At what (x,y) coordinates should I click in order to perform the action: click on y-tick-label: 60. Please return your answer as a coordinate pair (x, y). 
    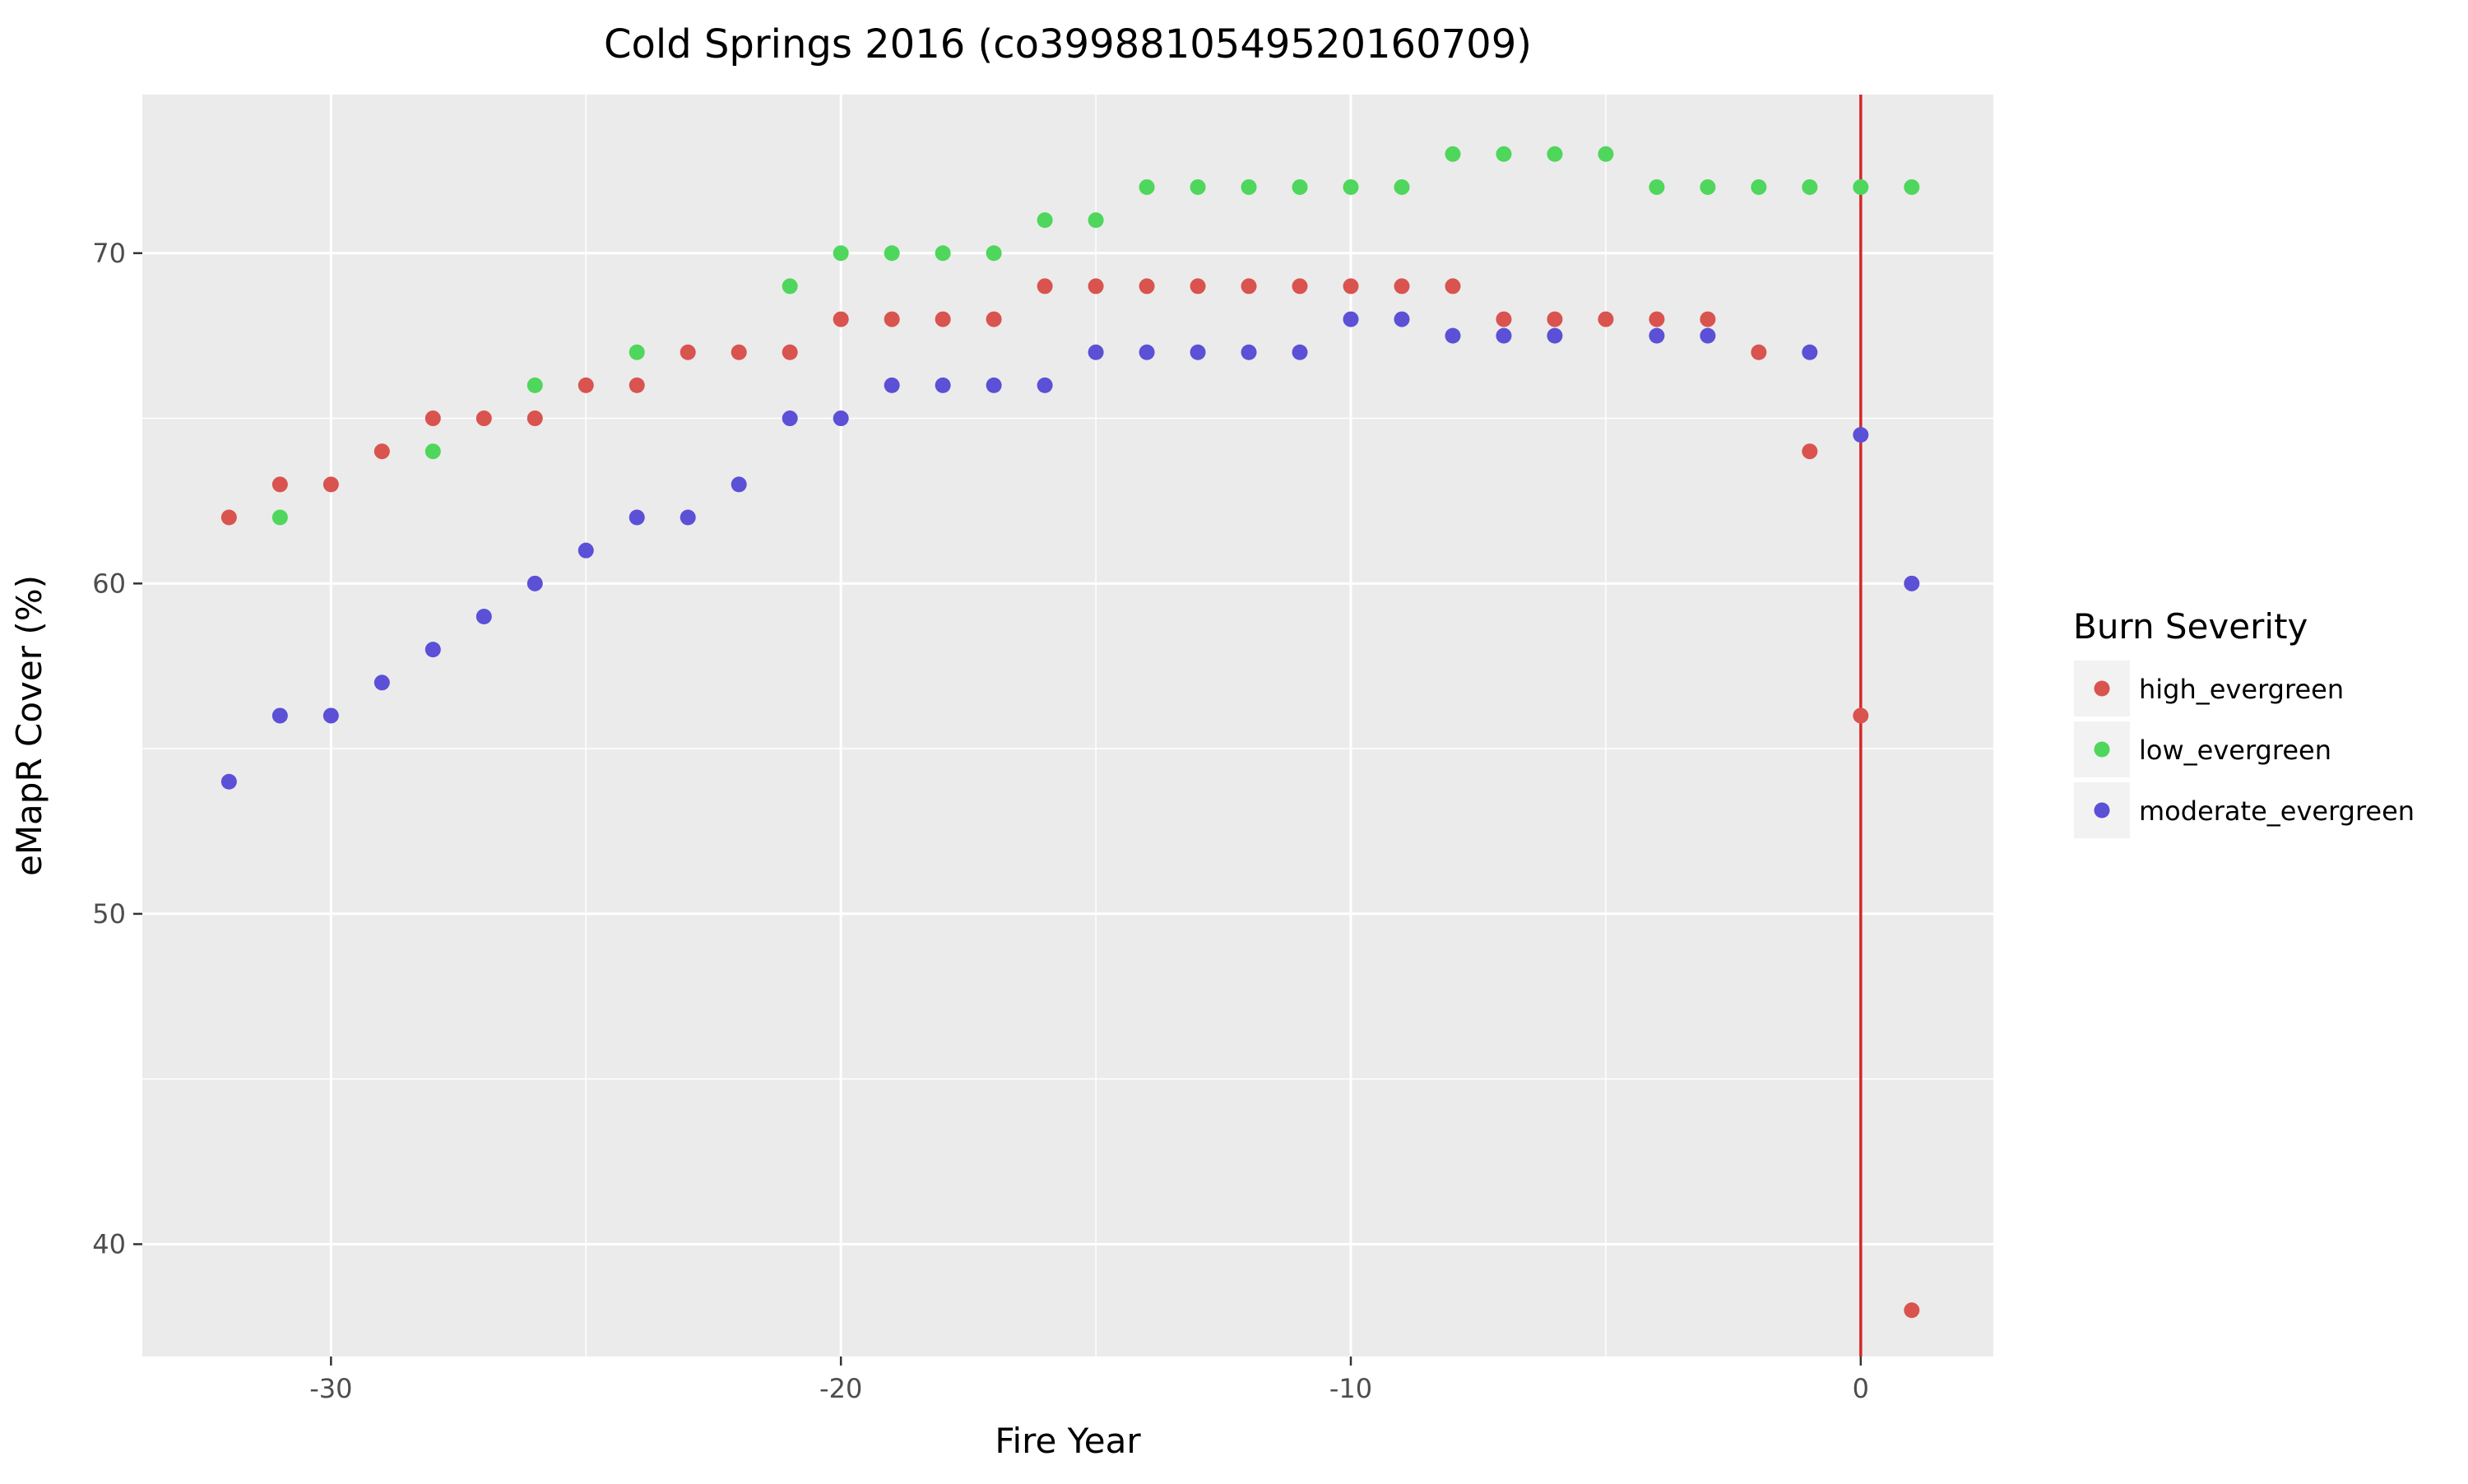
    Looking at the image, I should click on (109, 583).